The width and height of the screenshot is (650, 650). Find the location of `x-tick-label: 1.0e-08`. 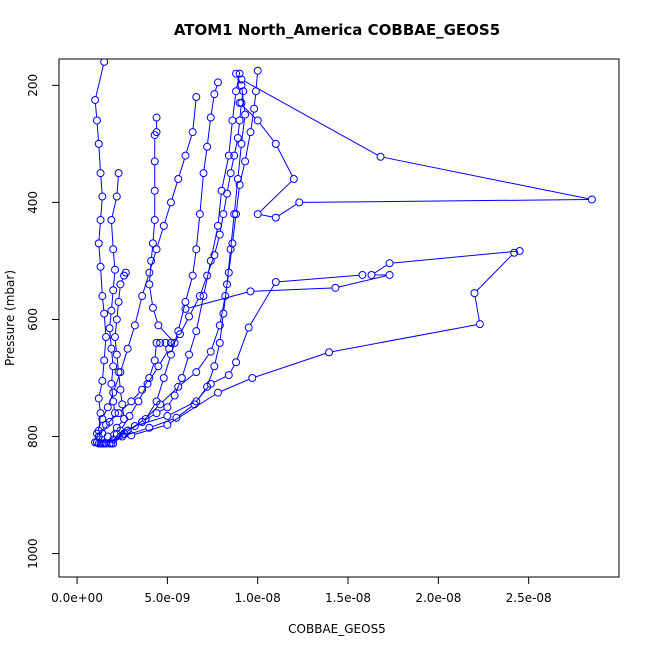

x-tick-label: 1.0e-08 is located at coordinates (258, 598).